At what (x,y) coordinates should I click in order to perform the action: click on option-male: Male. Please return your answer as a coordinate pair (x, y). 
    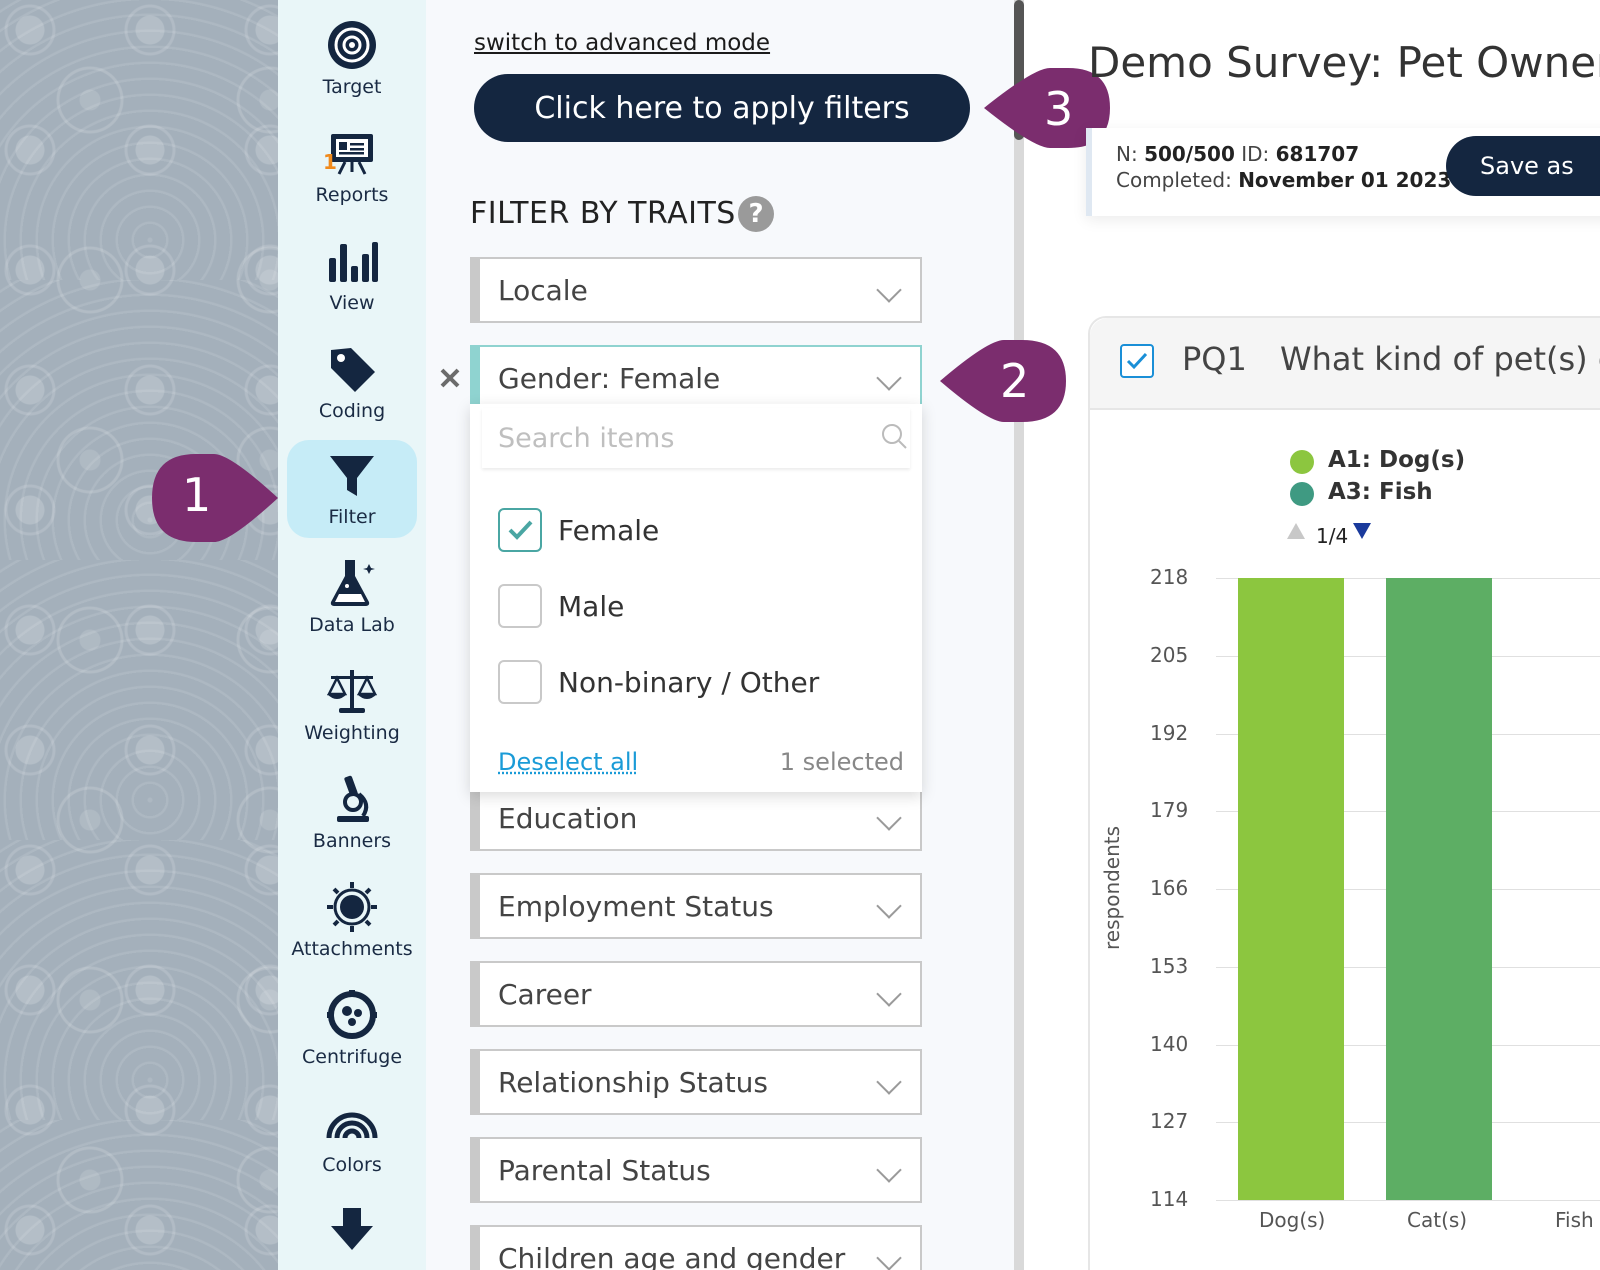
    Looking at the image, I should click on (561, 606).